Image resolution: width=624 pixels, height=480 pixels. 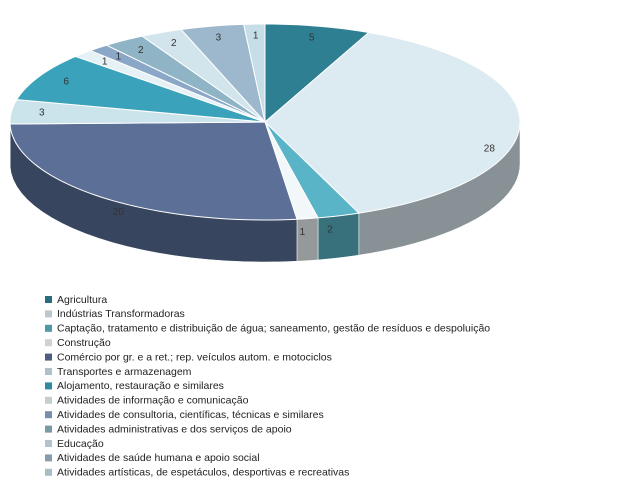 I want to click on legend-label: Atividades de informação e comunicação, so click(x=153, y=401).